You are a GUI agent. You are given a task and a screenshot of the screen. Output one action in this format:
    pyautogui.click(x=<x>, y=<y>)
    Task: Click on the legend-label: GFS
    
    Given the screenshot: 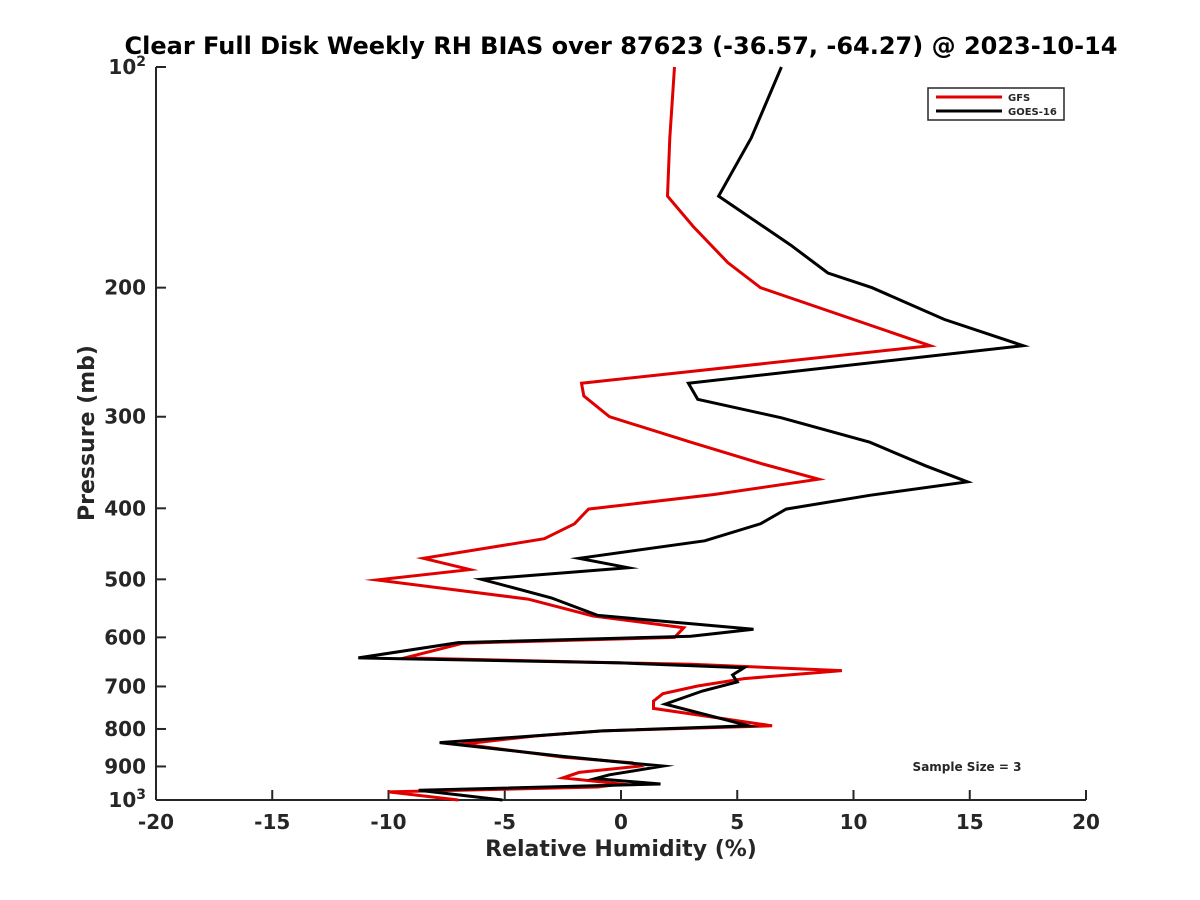 What is the action you would take?
    pyautogui.click(x=1019, y=98)
    